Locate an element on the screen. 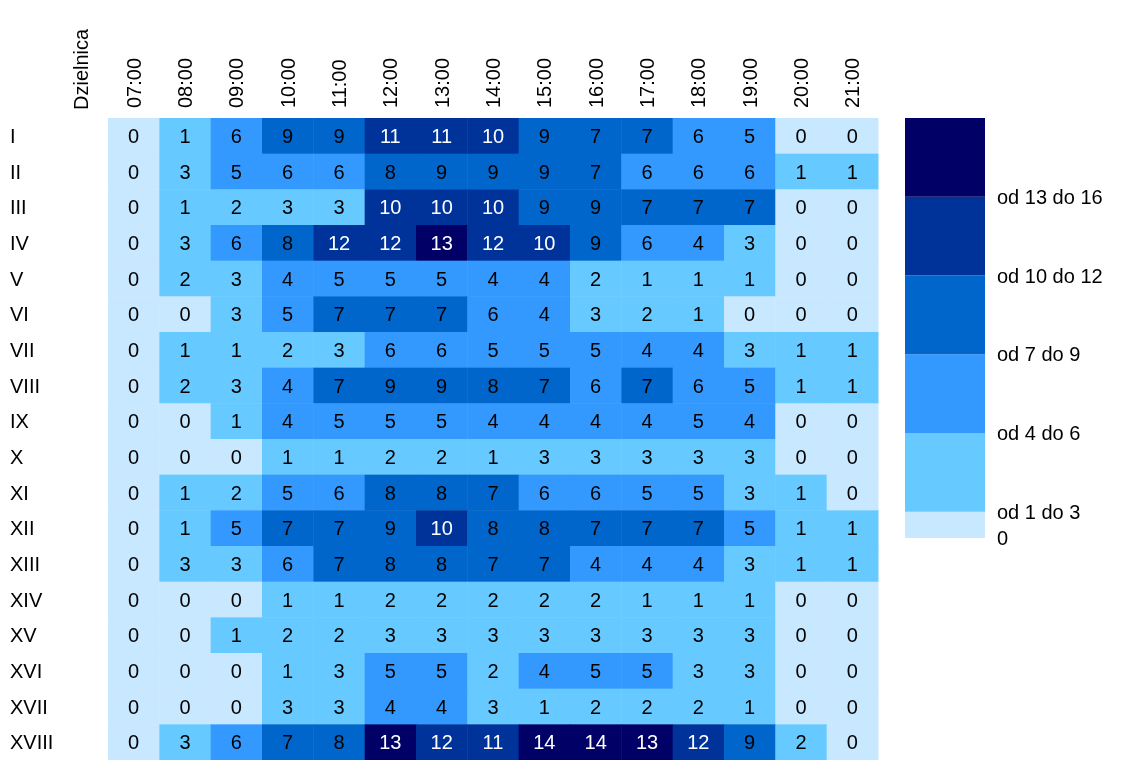  y-tick-label: XVI is located at coordinates (26, 670).